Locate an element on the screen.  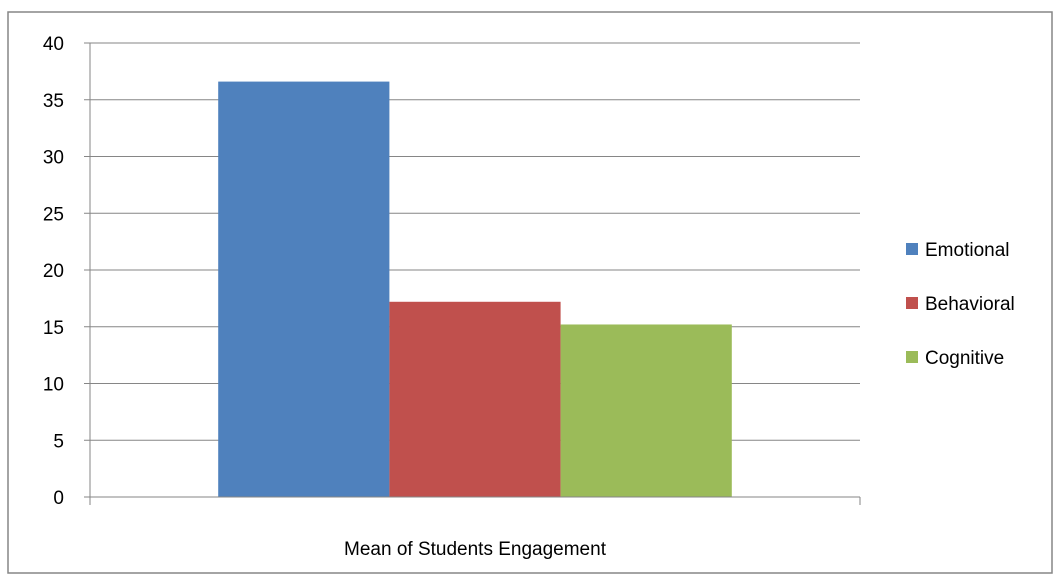
legend: Emotional Behavioral Cognitive is located at coordinates (960, 304).